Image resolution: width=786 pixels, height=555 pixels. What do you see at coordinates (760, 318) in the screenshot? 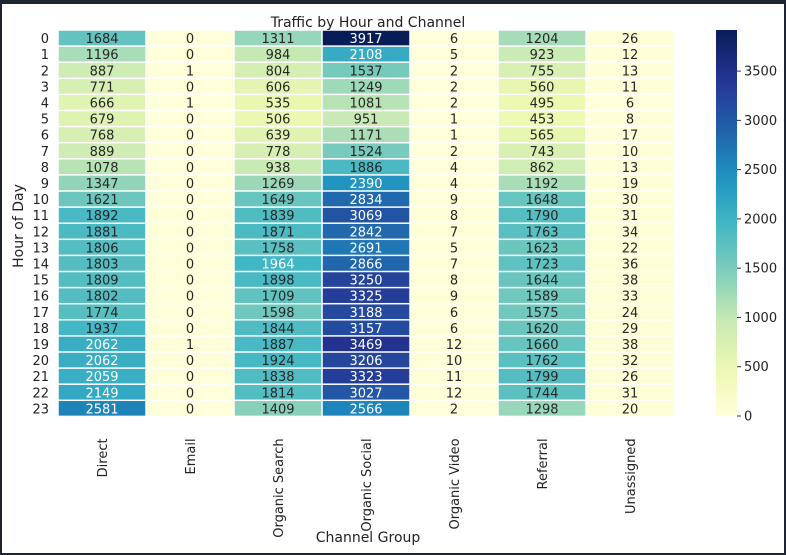
I see `colorbar-tick-label: 1000` at bounding box center [760, 318].